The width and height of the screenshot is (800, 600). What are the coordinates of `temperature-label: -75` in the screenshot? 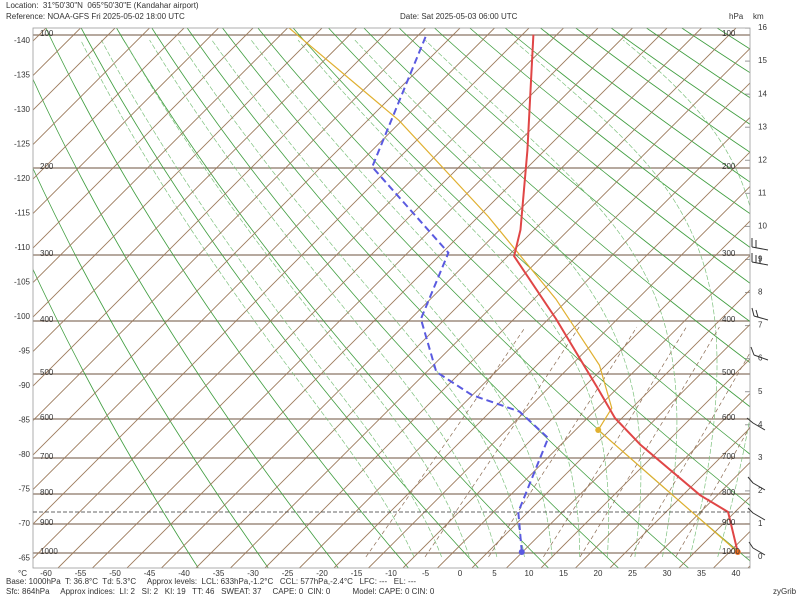 It's located at (24, 489).